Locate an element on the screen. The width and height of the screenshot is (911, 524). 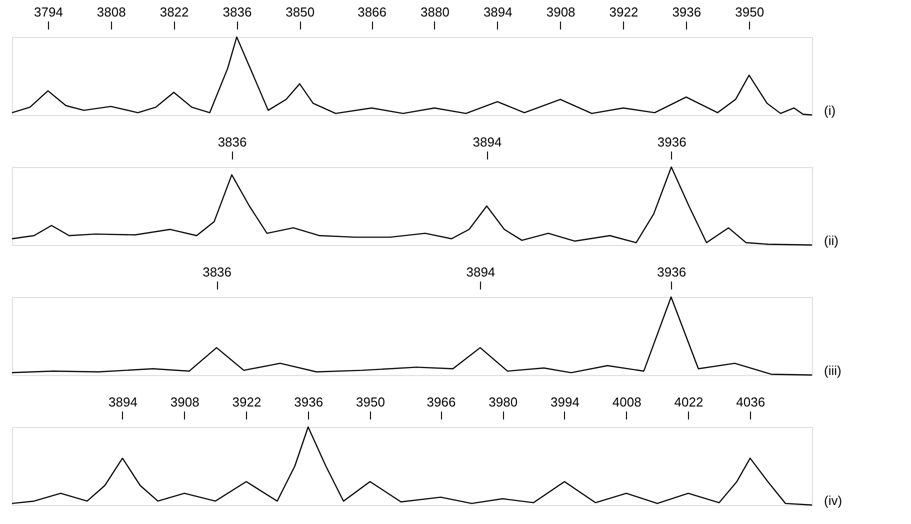
x-tick-label: 3850 is located at coordinates (300, 12).